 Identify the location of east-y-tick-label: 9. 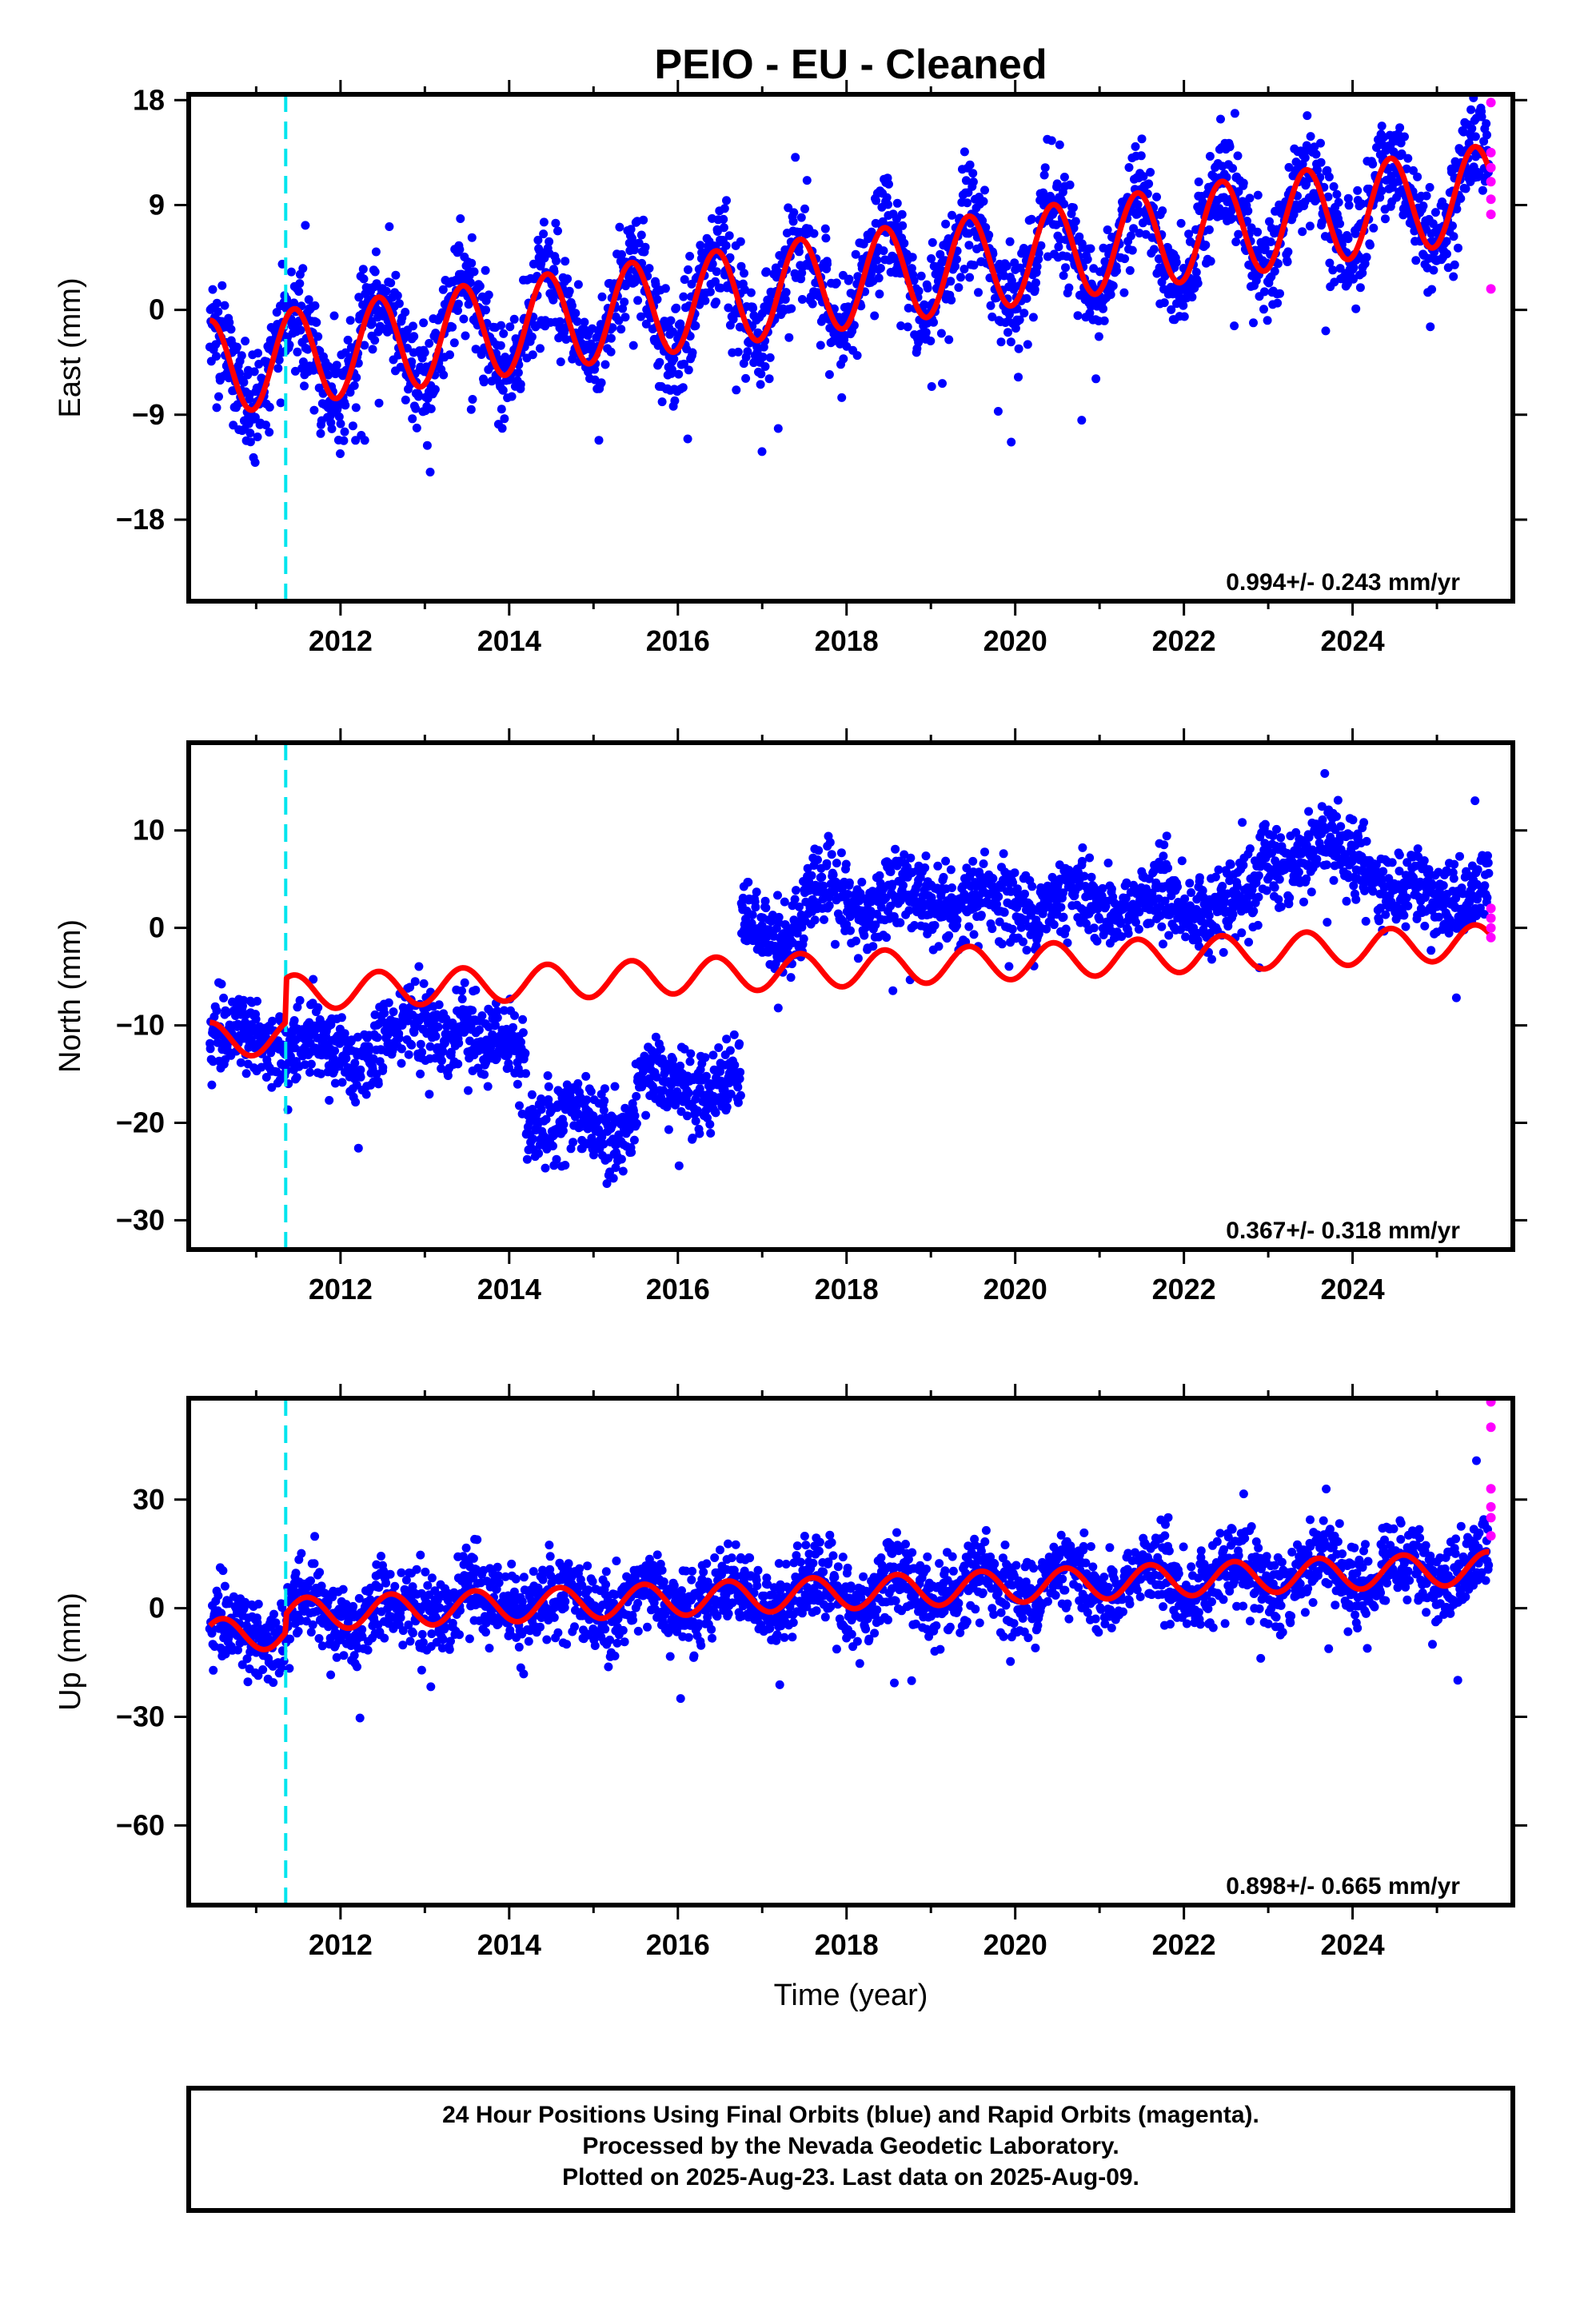
(157, 205).